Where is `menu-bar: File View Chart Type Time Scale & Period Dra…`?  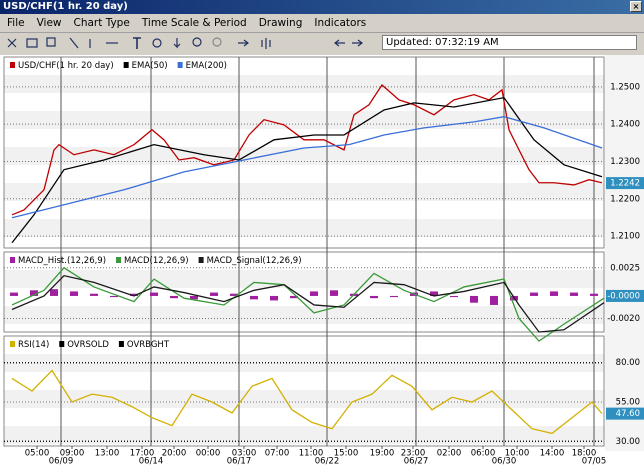
menu-bar: File View Chart Type Time Scale & Period Dra… is located at coordinates (322, 23).